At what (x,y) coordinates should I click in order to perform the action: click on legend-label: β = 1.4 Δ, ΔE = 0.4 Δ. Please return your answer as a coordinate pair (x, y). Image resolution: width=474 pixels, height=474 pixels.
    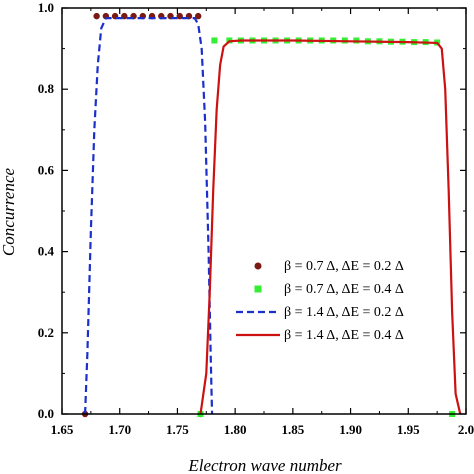
    Looking at the image, I should click on (344, 335).